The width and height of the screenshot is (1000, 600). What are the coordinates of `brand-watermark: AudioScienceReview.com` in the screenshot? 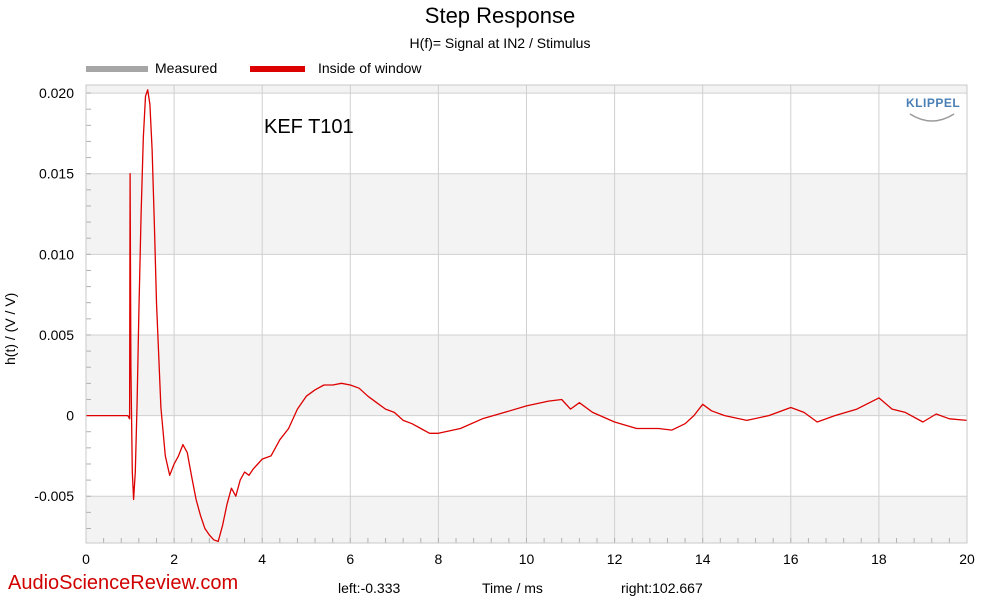 It's located at (123, 583).